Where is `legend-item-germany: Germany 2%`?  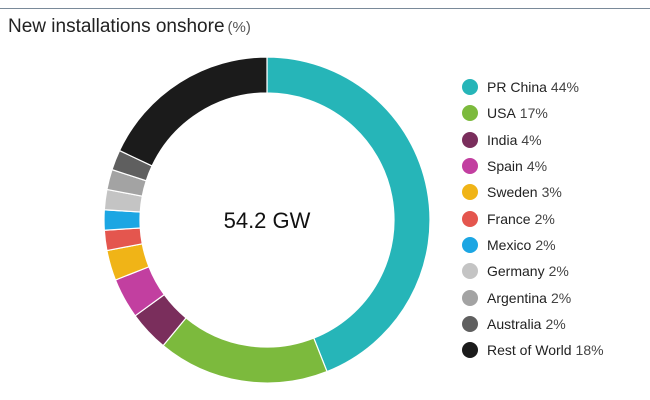 legend-item-germany: Germany 2% is located at coordinates (533, 271).